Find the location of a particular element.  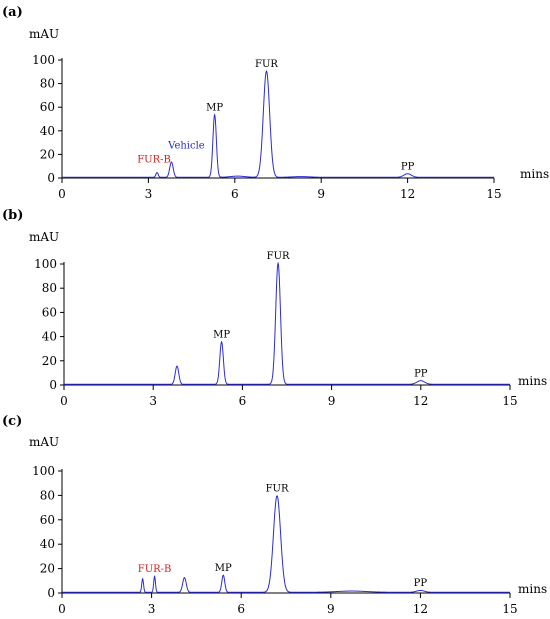

panel-label: (c) is located at coordinates (12, 421).